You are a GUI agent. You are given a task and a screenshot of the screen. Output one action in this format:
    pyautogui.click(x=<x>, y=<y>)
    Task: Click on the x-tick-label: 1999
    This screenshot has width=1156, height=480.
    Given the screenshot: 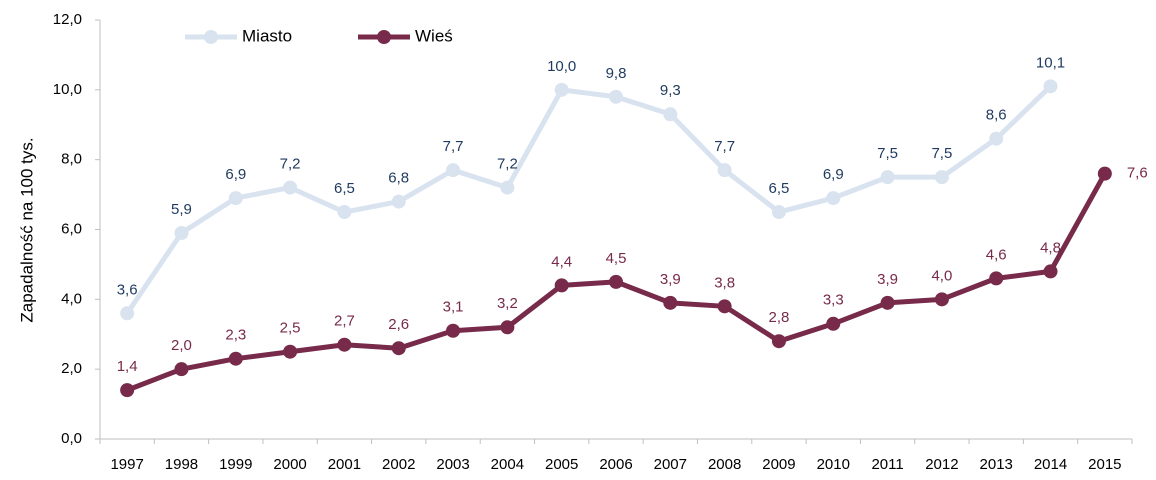 What is the action you would take?
    pyautogui.click(x=235, y=464)
    